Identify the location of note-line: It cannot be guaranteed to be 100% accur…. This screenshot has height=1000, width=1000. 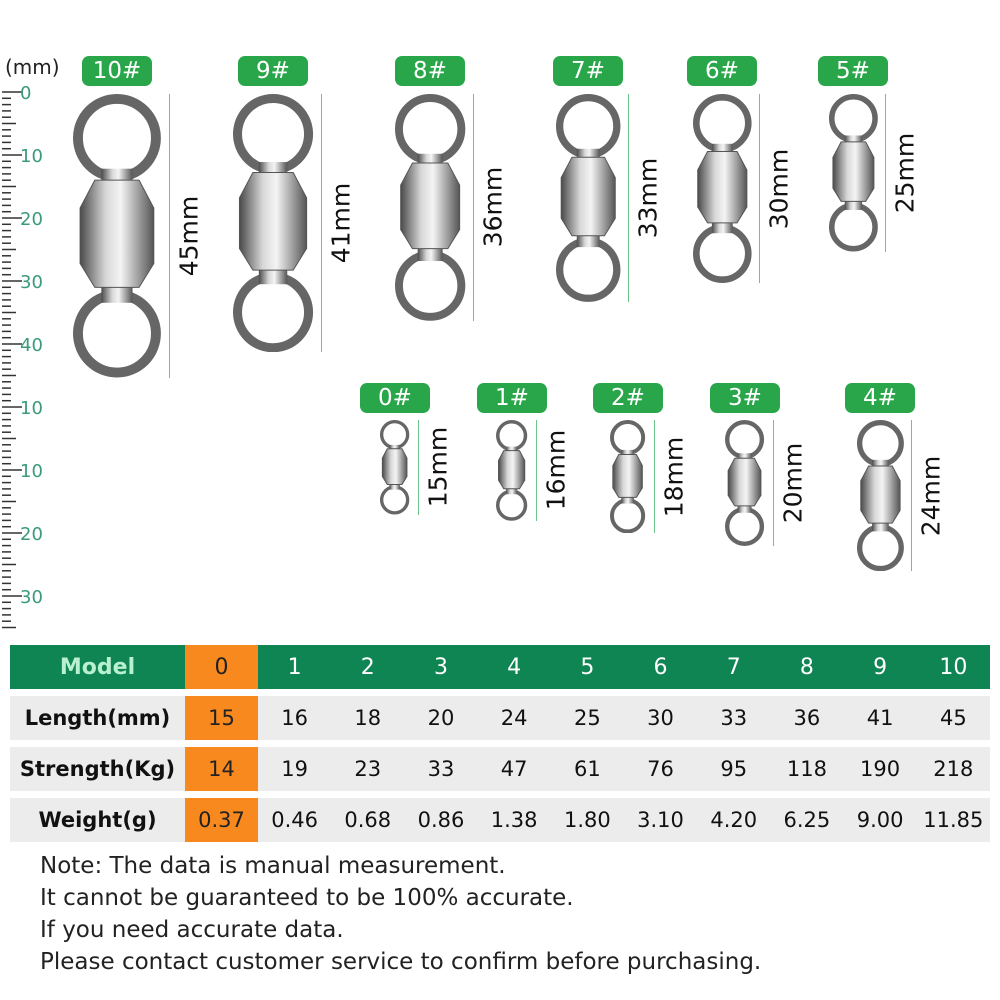
(307, 898).